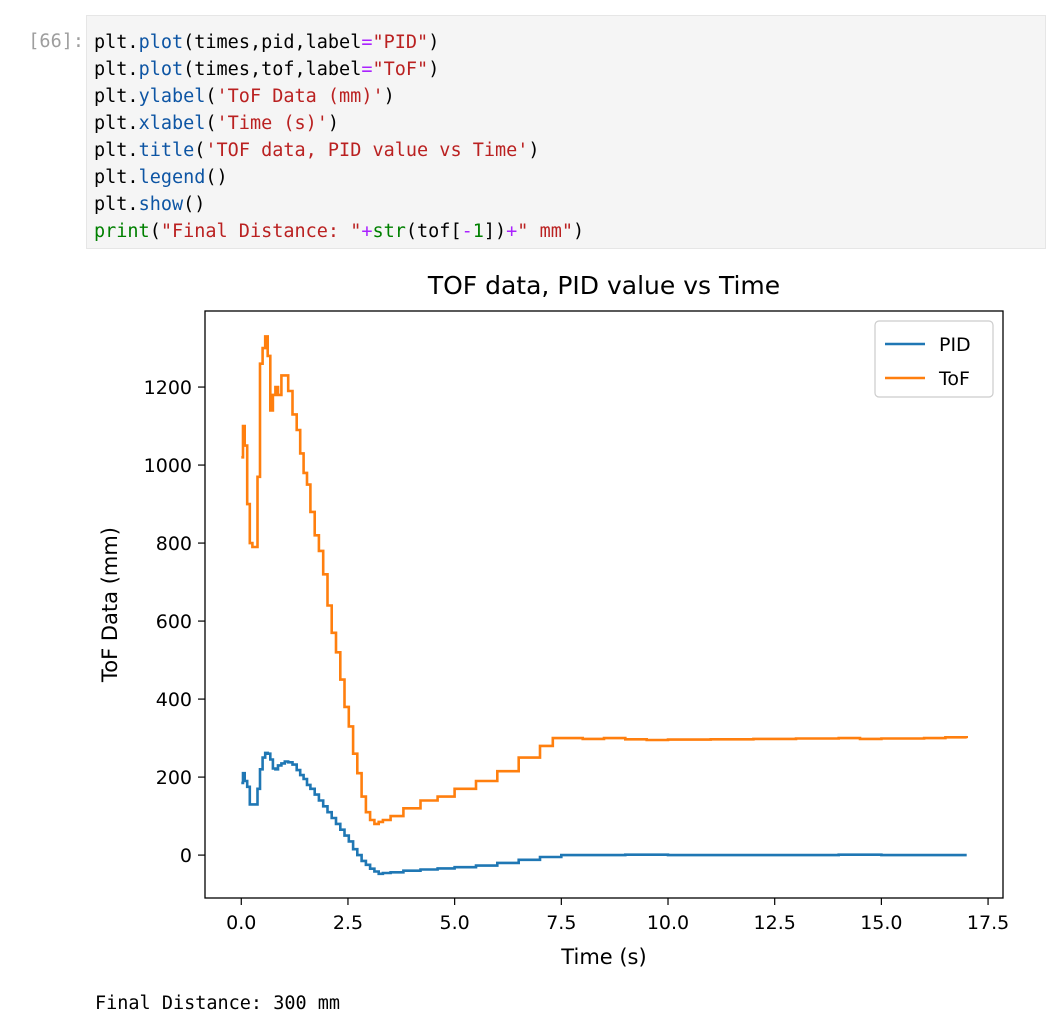 The image size is (1046, 1028). What do you see at coordinates (603, 957) in the screenshot?
I see `x-axis-label: Time (s)` at bounding box center [603, 957].